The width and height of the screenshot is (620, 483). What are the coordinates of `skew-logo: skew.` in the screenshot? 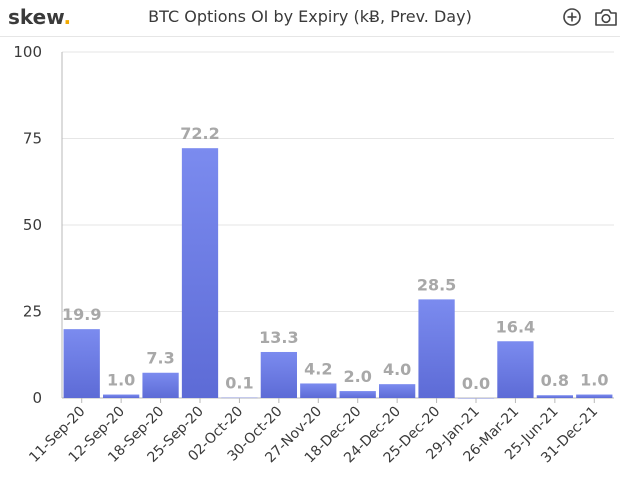 It's located at (39, 17).